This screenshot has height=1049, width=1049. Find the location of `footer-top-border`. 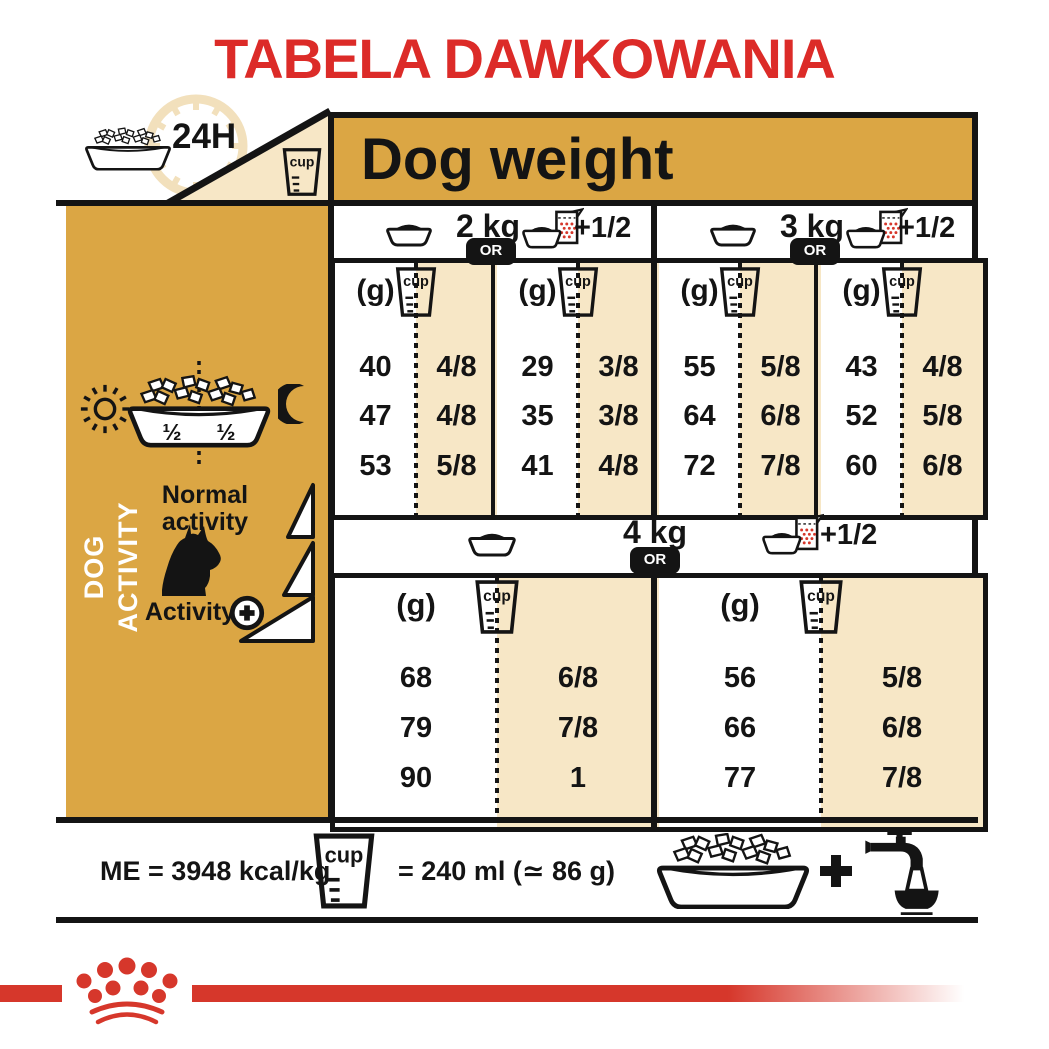

footer-top-border is located at coordinates (517, 820).